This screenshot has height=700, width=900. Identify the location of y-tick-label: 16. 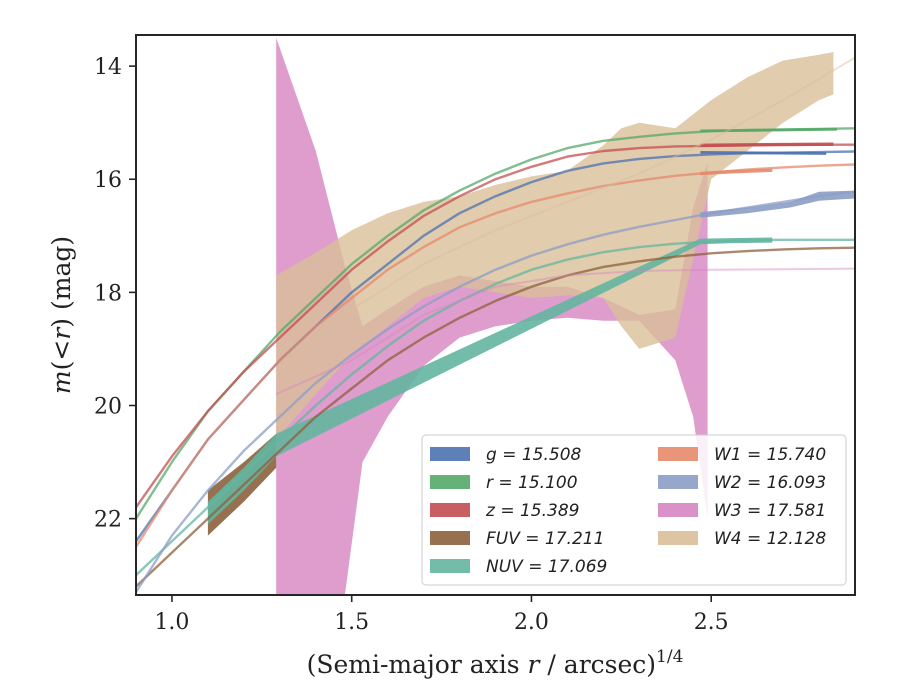
(108, 180).